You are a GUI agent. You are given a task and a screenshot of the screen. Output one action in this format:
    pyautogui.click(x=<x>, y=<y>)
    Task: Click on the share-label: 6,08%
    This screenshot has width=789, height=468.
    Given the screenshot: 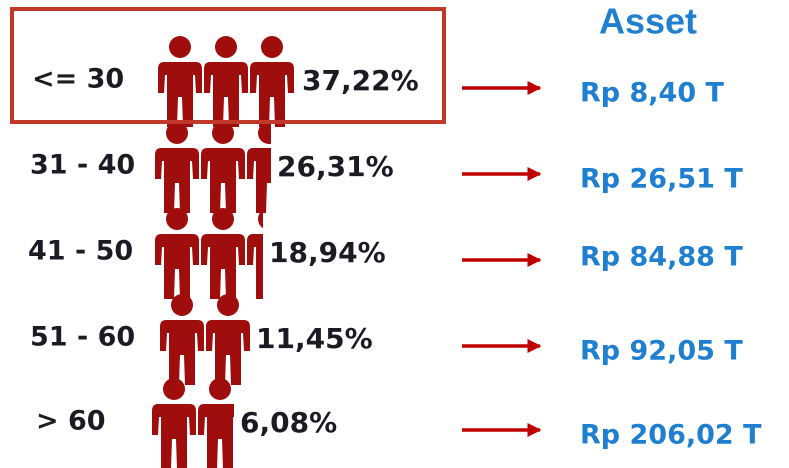 What is the action you would take?
    pyautogui.click(x=288, y=422)
    